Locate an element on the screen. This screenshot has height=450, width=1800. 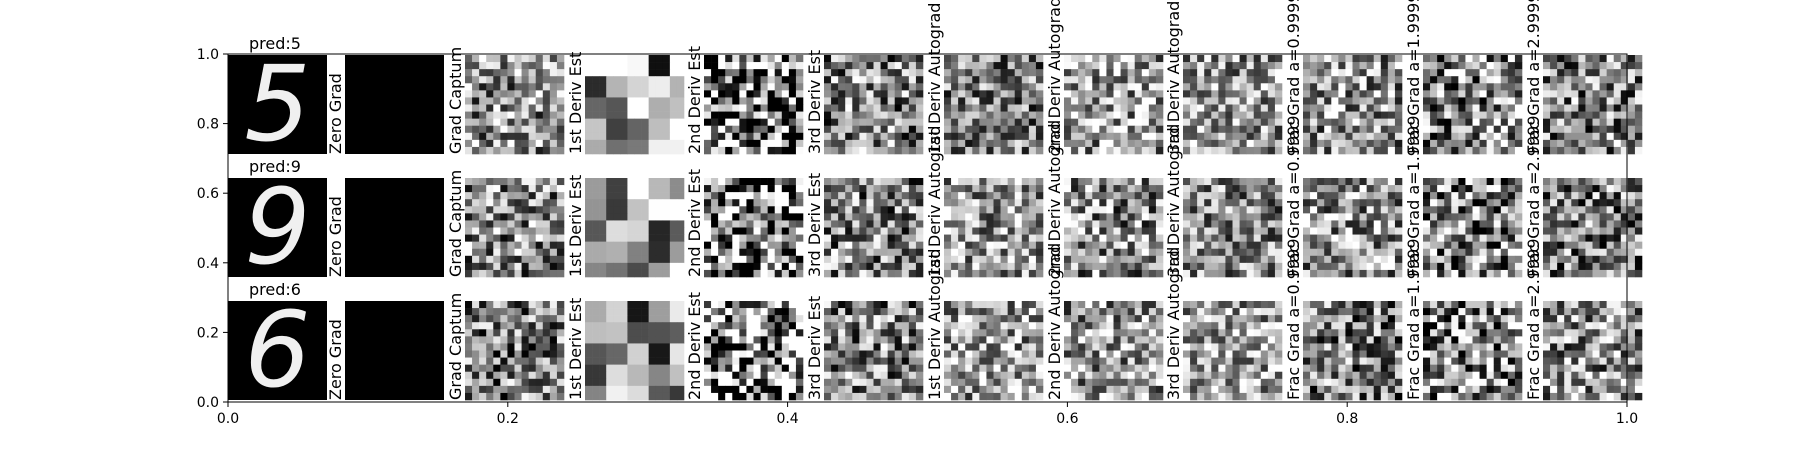
attribution-tile is located at coordinates (635, 351).